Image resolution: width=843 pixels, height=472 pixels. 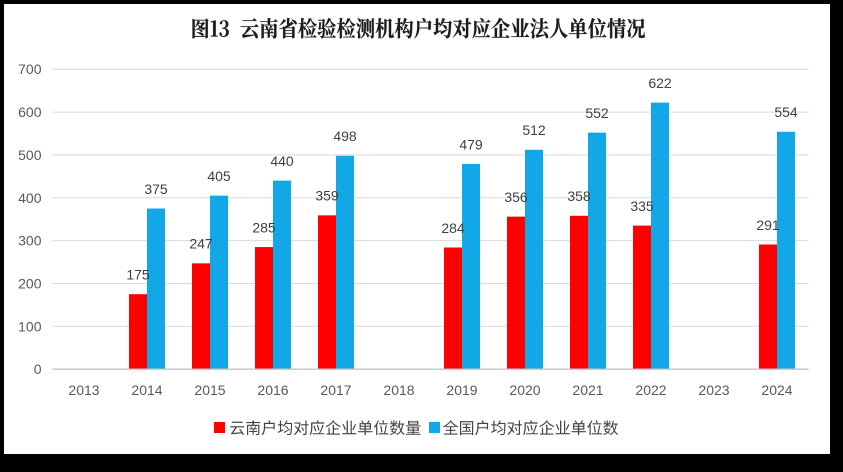 I want to click on svg-text: 247, so click(x=201, y=244).